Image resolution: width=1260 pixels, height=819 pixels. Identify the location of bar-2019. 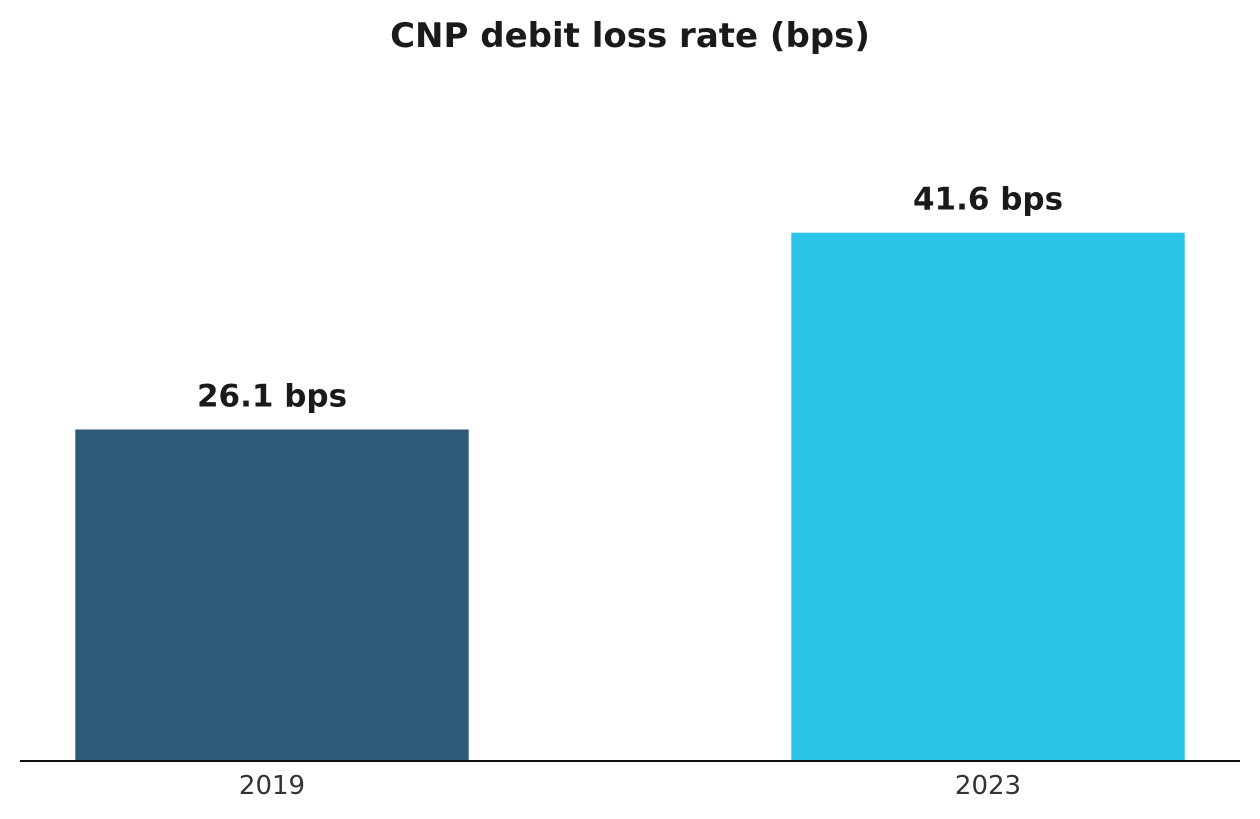
(272, 595).